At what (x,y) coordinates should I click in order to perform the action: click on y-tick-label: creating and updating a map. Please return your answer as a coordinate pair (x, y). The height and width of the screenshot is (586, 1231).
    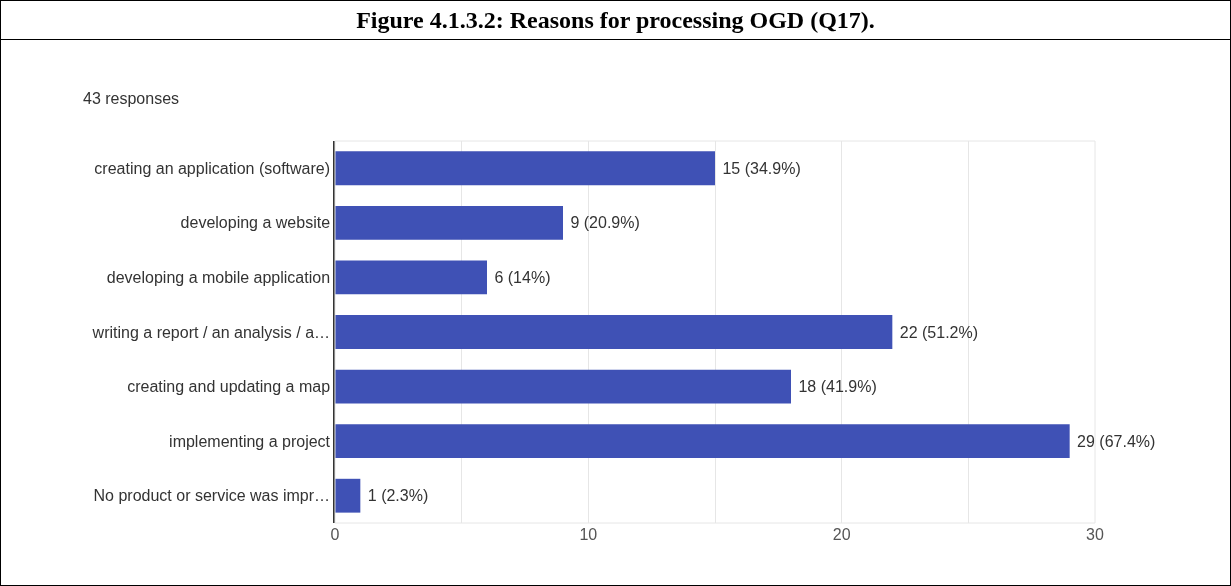
    Looking at the image, I should click on (229, 387).